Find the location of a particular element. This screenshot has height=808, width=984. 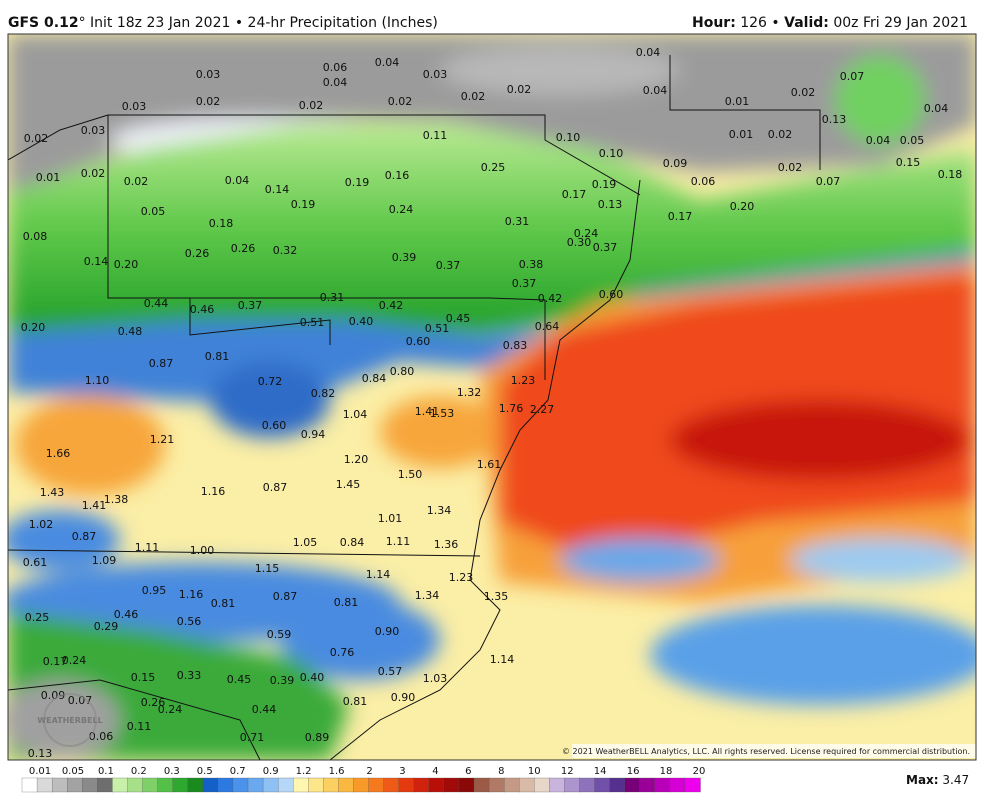

precip-label: 0.56 is located at coordinates (189, 621).